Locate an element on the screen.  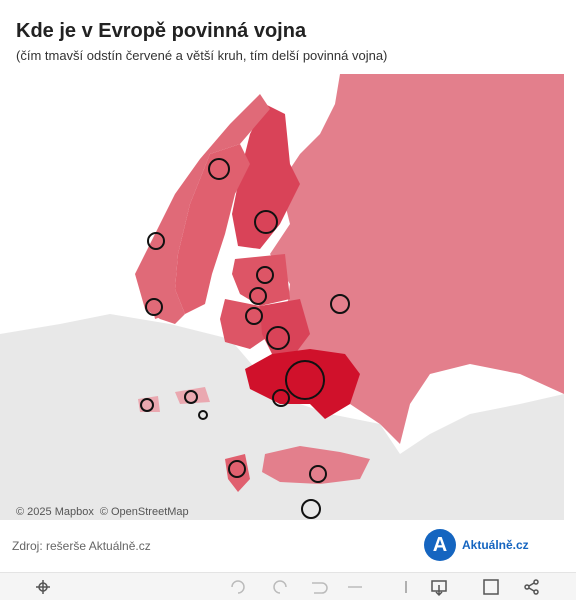
finland is located at coordinates (266, 176).